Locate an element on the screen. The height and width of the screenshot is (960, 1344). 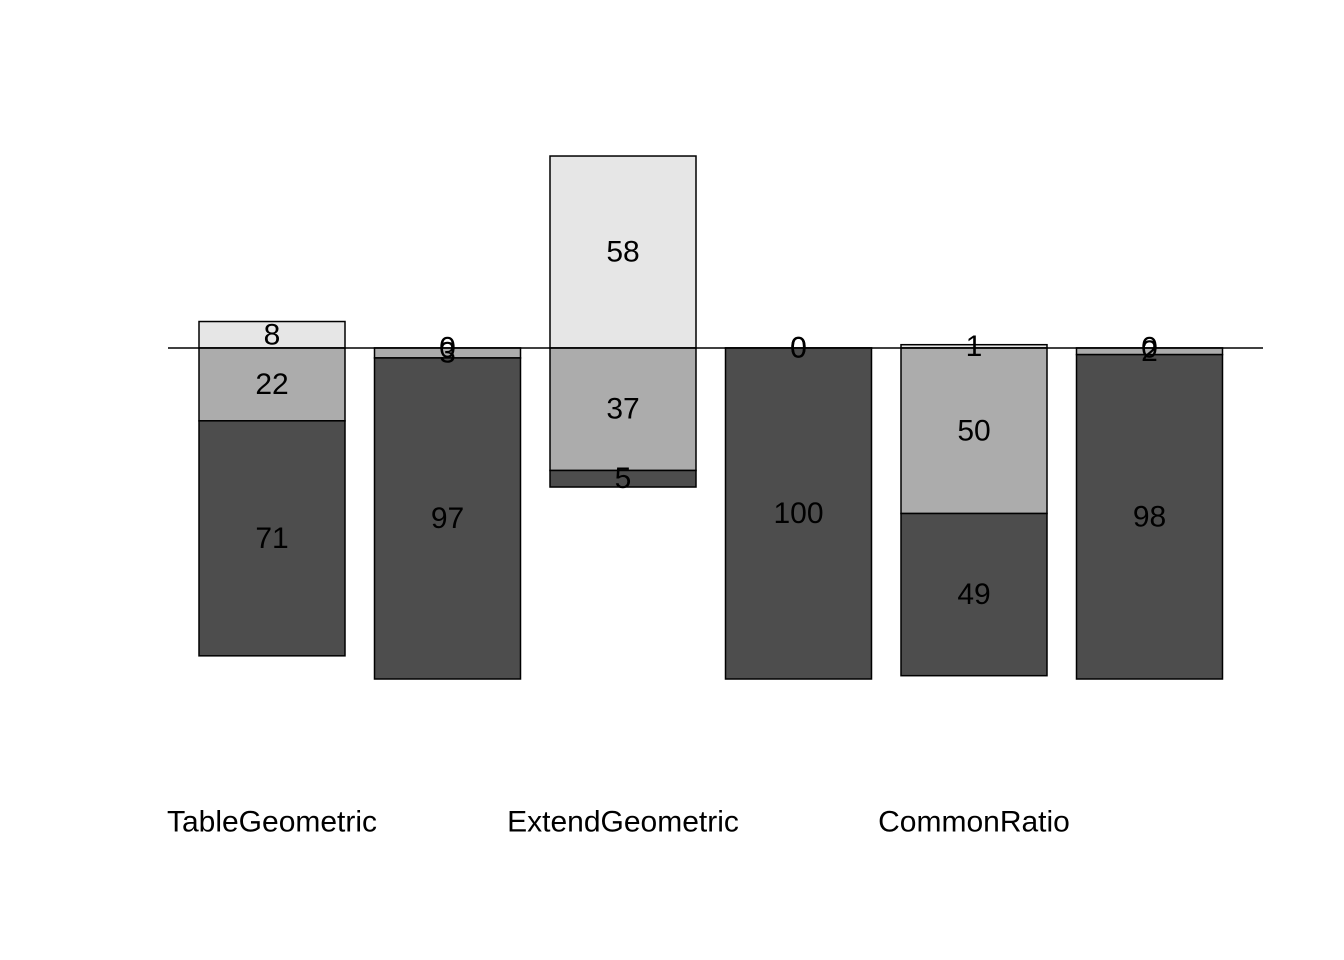
data-label-up: 1 is located at coordinates (974, 346).